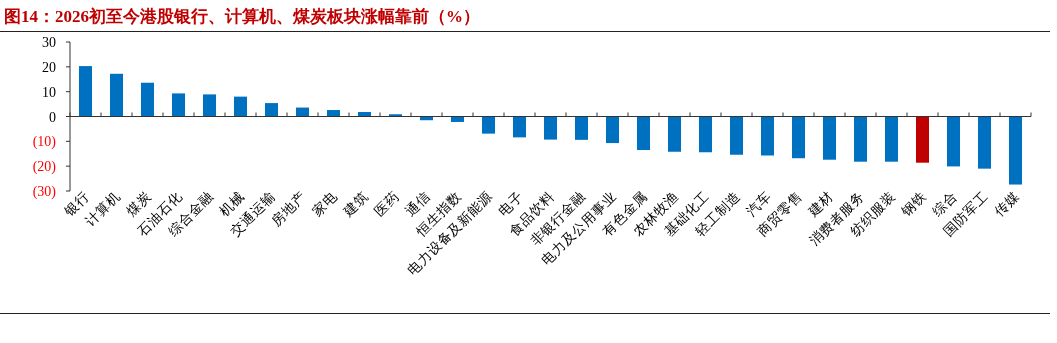  I want to click on y-tick-label: 20, so click(49, 67).